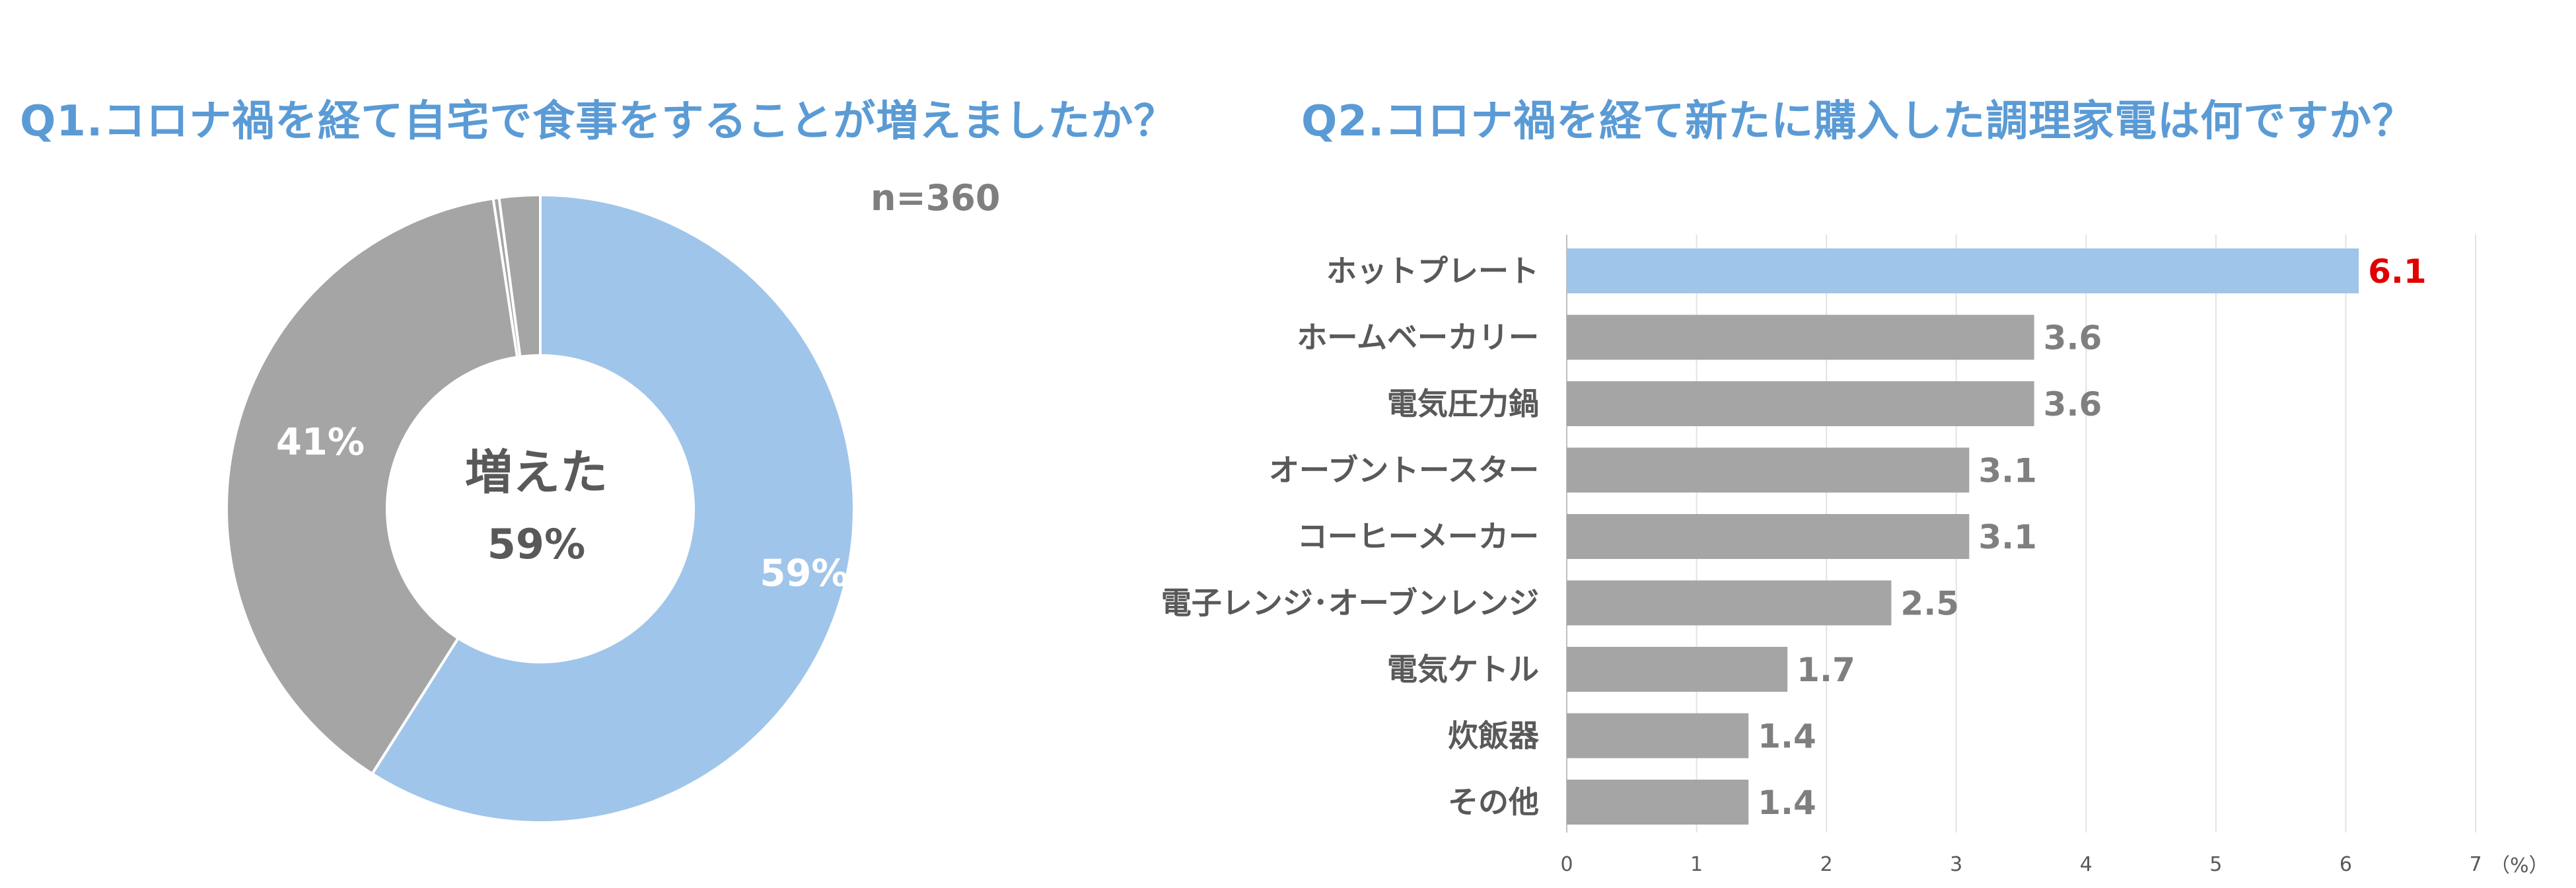  Describe the element at coordinates (2008, 537) in the screenshot. I see `value-label-4: 3.1` at that location.